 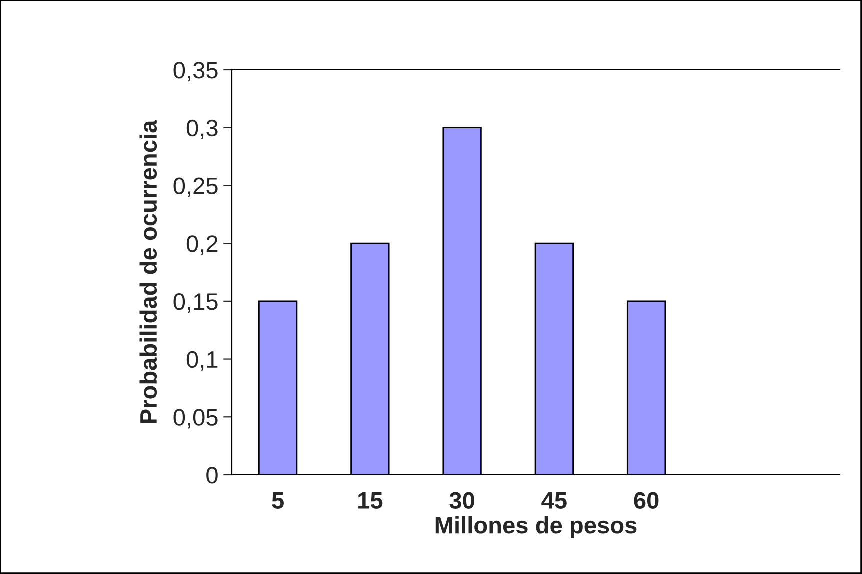 I want to click on y-tick-label: 0, so click(x=212, y=475).